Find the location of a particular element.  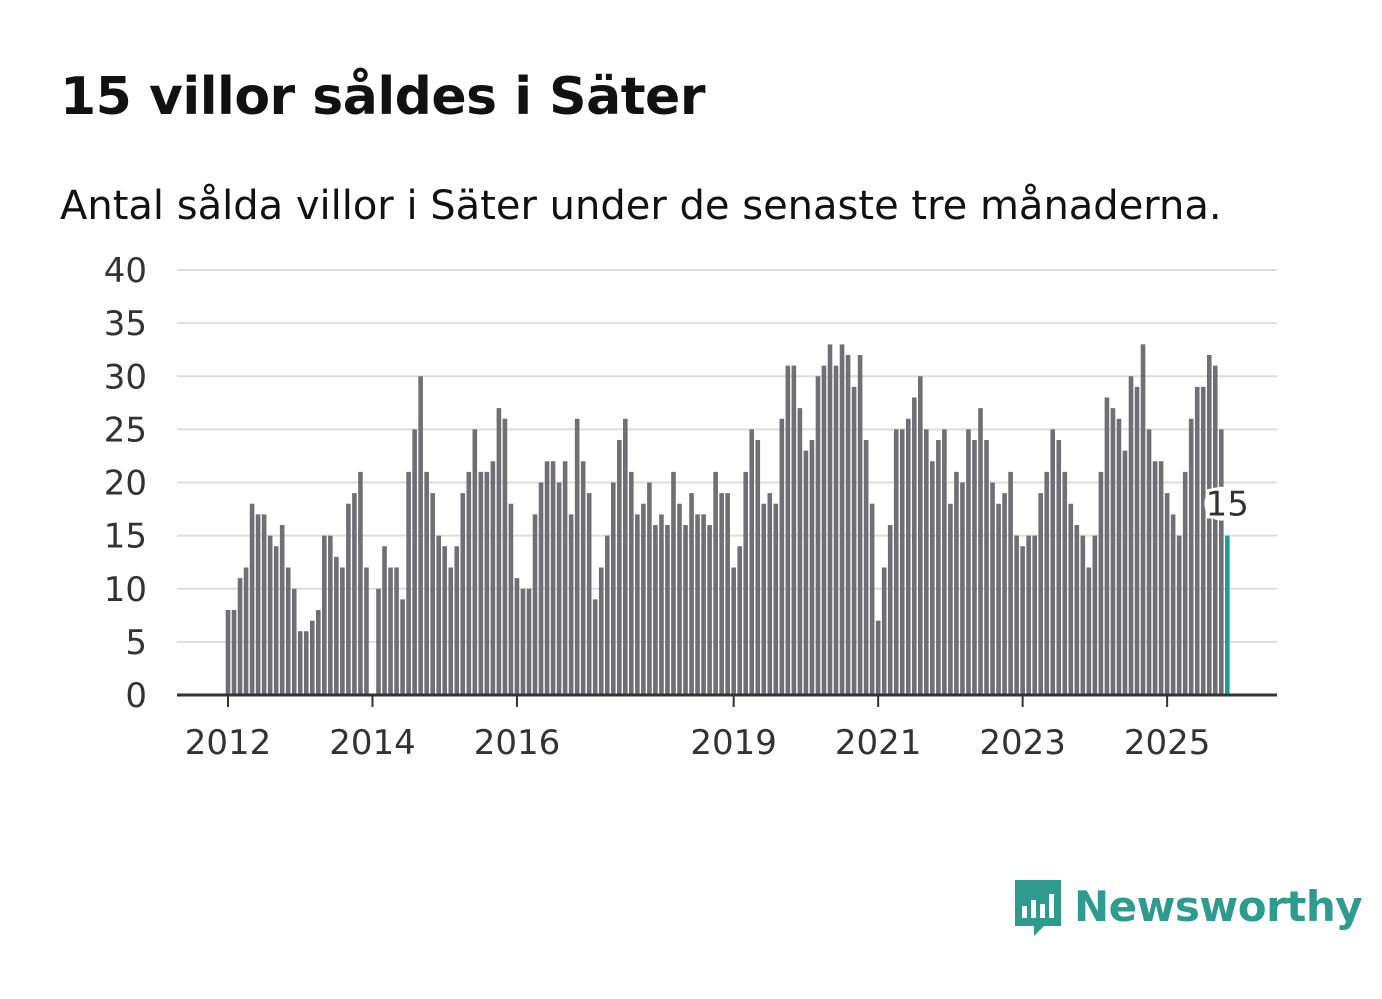

newsworthy-logo: Newsworthy is located at coordinates (1187, 907).